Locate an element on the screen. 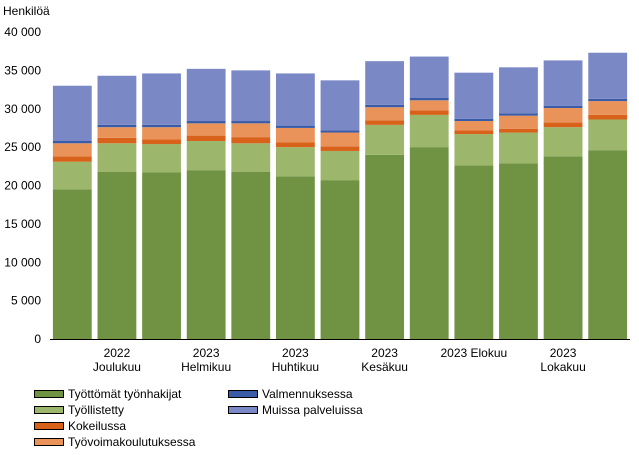 This screenshot has width=639, height=455. x-tick-label: Huhtikuu is located at coordinates (295, 367).